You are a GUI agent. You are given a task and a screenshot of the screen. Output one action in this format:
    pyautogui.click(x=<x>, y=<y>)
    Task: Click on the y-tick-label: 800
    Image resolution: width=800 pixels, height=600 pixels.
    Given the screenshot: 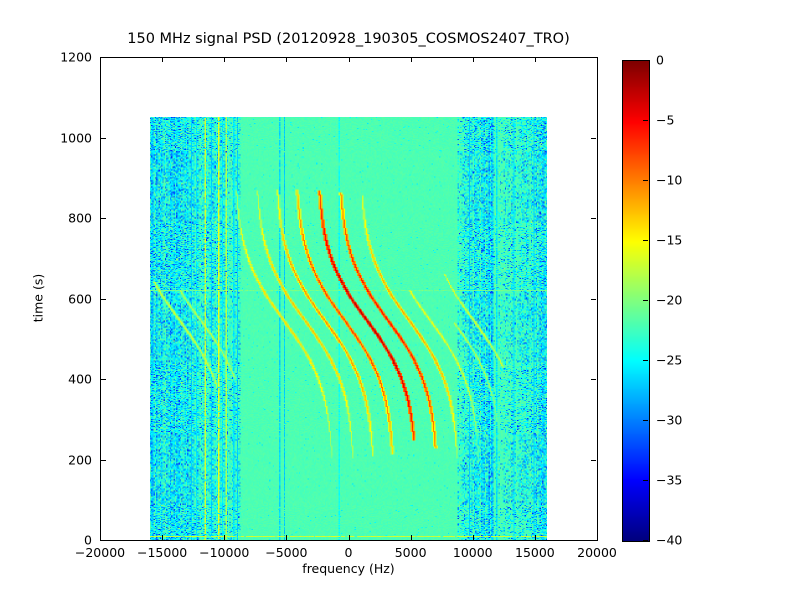 What is the action you would take?
    pyautogui.click(x=80, y=218)
    